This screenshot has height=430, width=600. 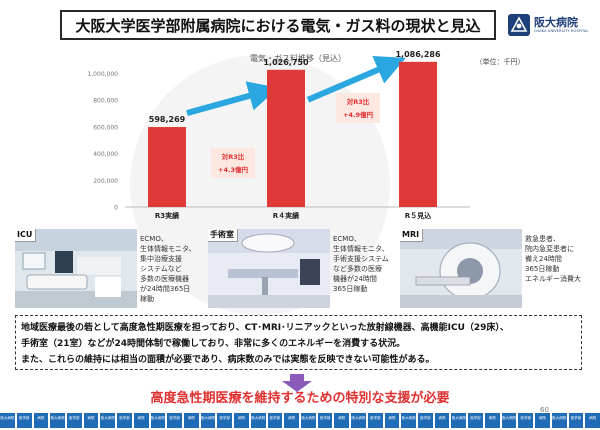 What do you see at coordinates (417, 54) in the screenshot?
I see `bar-value-label: 1,086,286` at bounding box center [417, 54].